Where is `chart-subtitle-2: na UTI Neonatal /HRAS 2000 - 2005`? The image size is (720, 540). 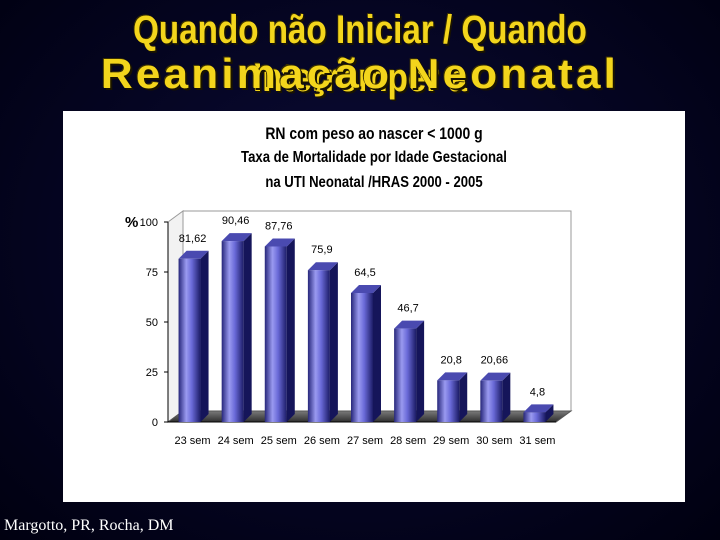 chart-subtitle-2: na UTI Neonatal /HRAS 2000 - 2005 is located at coordinates (374, 182).